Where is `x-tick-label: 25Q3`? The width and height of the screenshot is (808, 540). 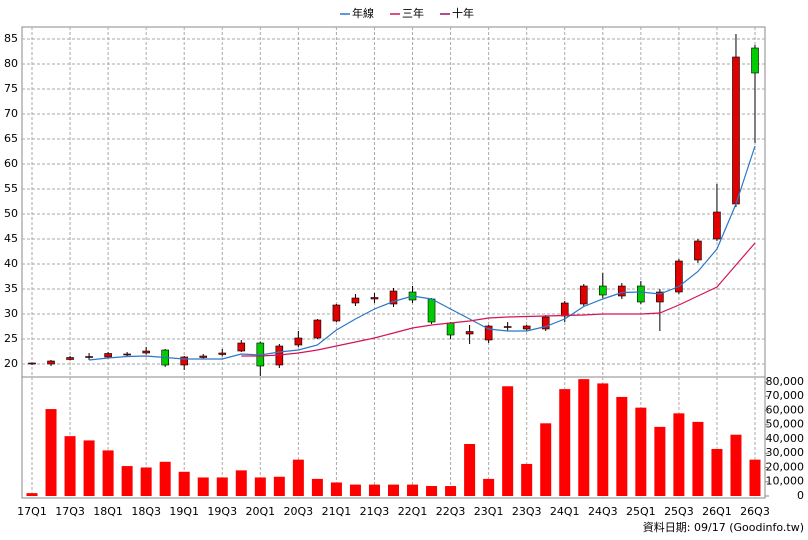
x-tick-label: 25Q3 is located at coordinates (679, 511).